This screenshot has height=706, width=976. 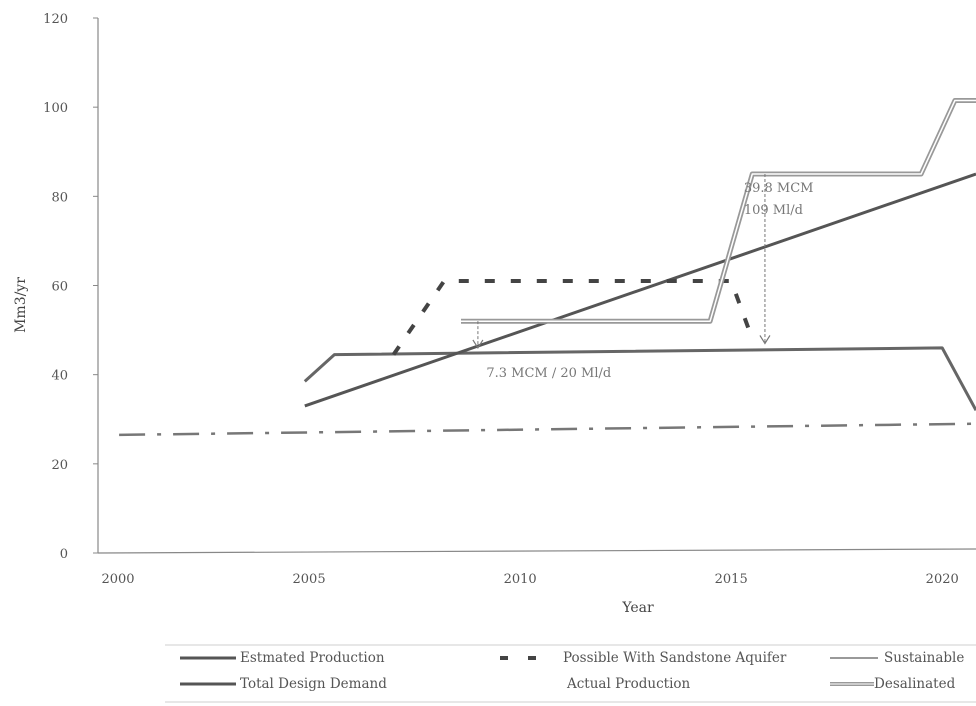 What do you see at coordinates (59, 465) in the screenshot?
I see `y-tick-label: 20` at bounding box center [59, 465].